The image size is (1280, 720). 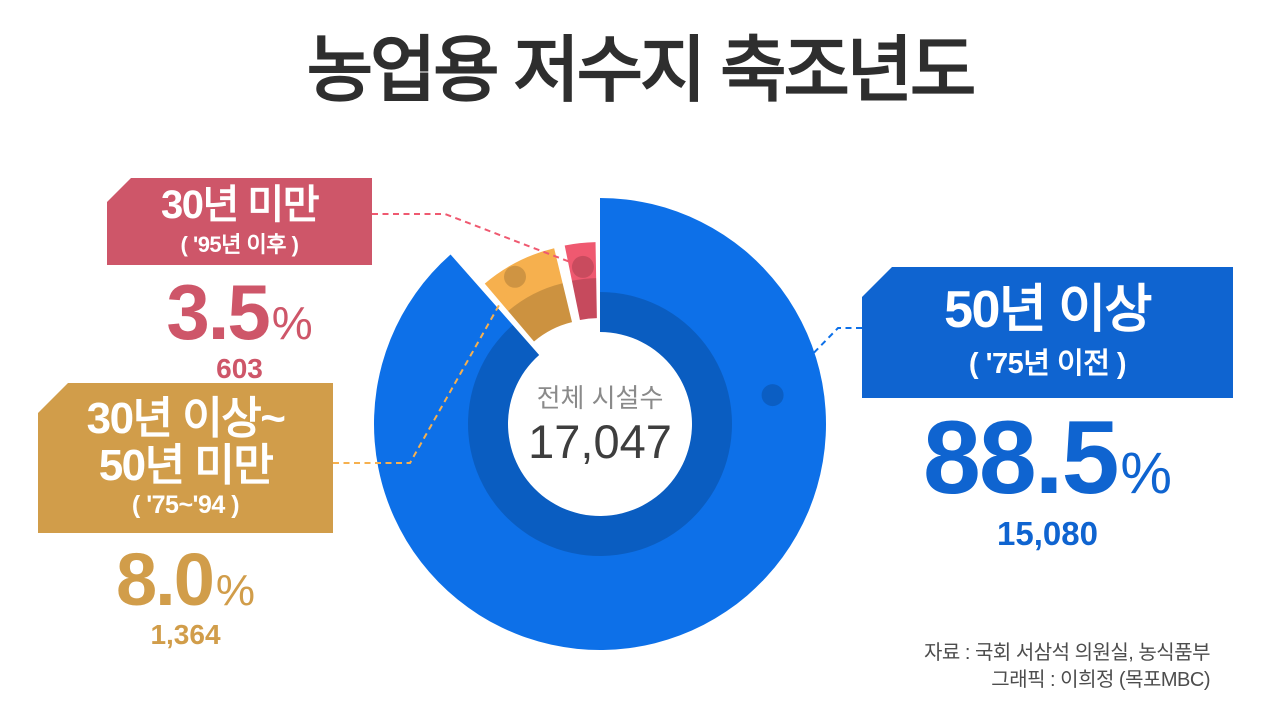 I want to click on callout-over-50y: 50년 이상 ( '75년 이전 ) 88.5 % 15,080, so click(x=1047, y=409).